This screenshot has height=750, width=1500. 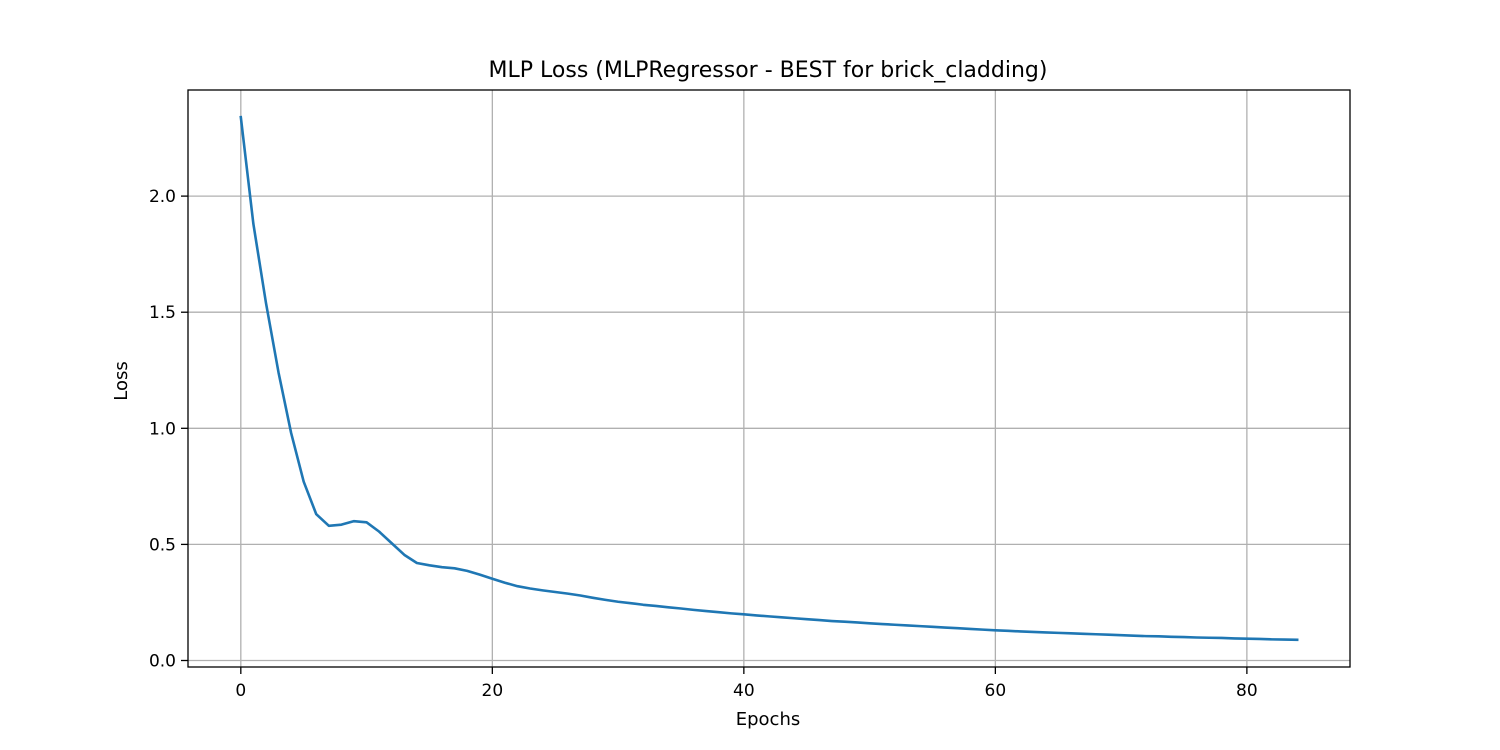 What do you see at coordinates (744, 691) in the screenshot?
I see `x-tick-label: 40` at bounding box center [744, 691].